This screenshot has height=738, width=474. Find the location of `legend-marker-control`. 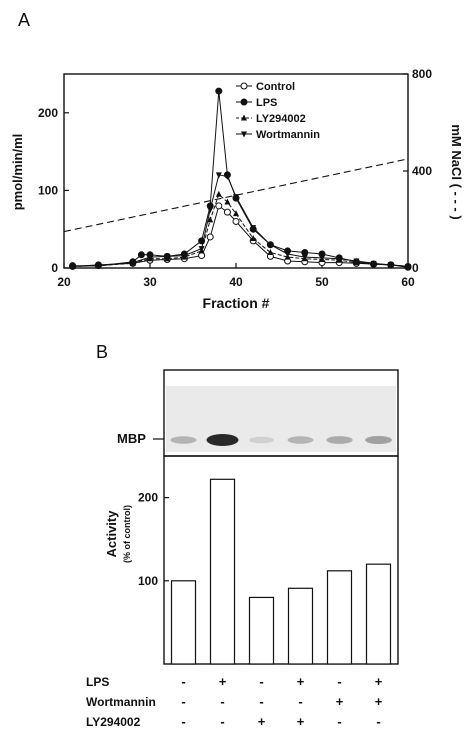

legend-marker-control is located at coordinates (244, 86).